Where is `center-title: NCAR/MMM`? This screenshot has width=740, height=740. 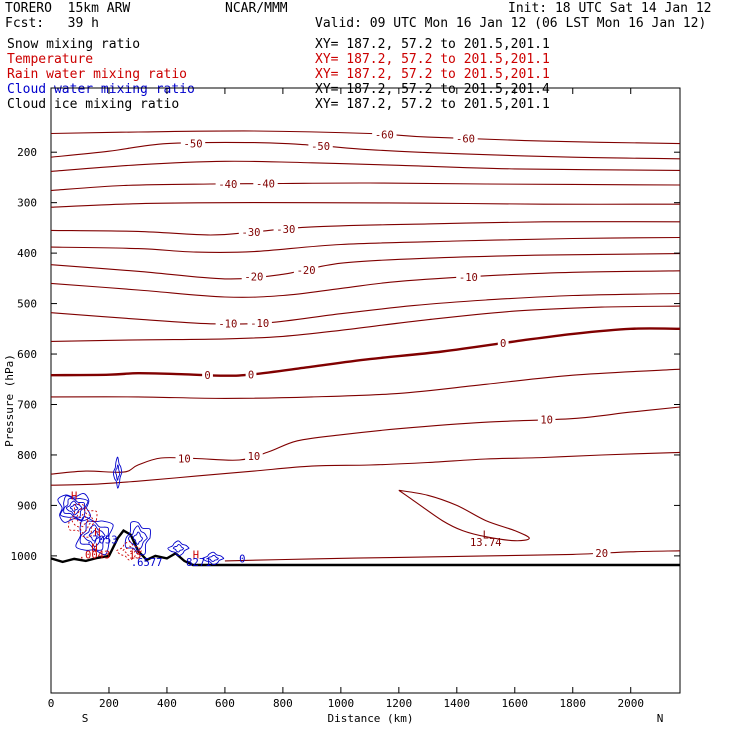 center-title: NCAR/MMM is located at coordinates (256, 8).